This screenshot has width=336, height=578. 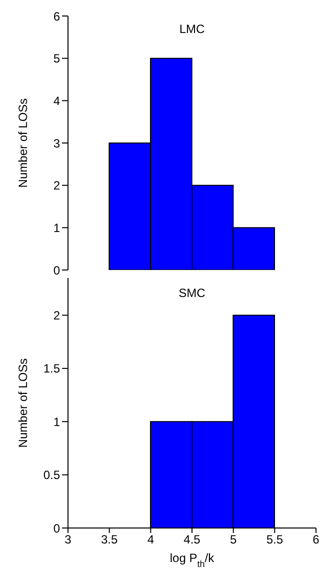 What do you see at coordinates (68, 539) in the screenshot?
I see `x-tick-label: 3` at bounding box center [68, 539].